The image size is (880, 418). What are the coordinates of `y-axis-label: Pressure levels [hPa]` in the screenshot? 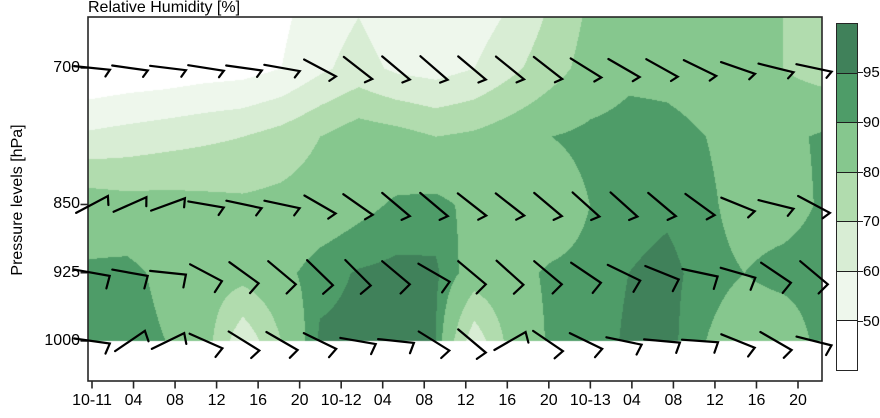 It's located at (17, 200).